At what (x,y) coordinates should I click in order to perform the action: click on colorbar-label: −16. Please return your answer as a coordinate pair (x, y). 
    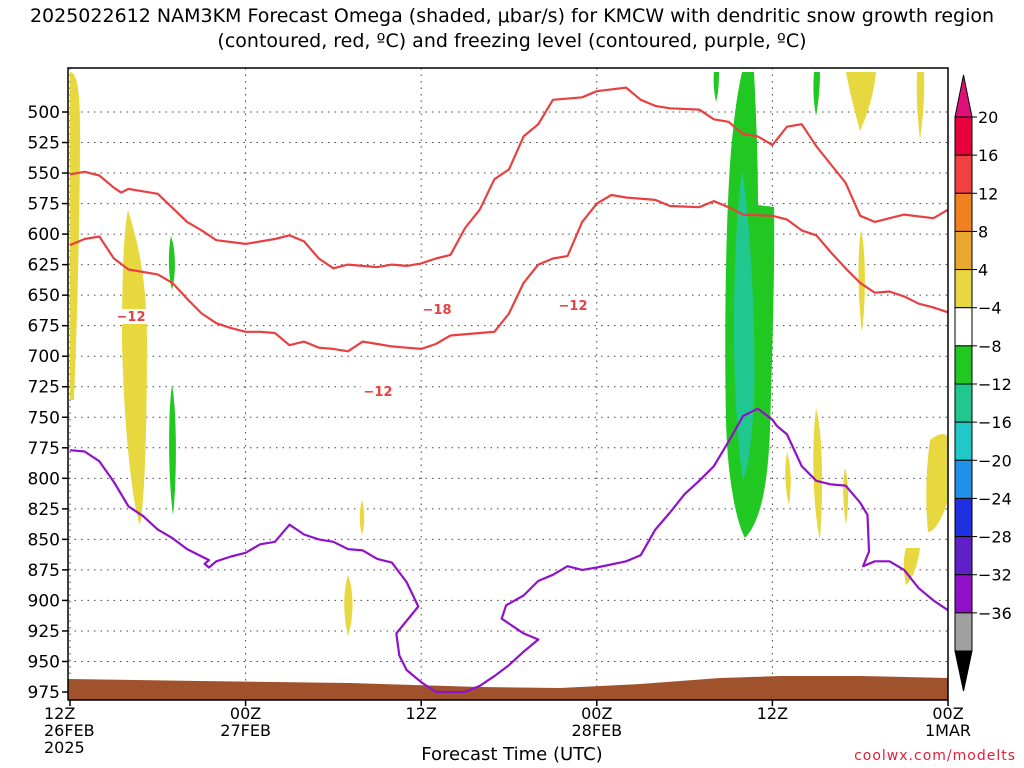
    Looking at the image, I should click on (995, 422).